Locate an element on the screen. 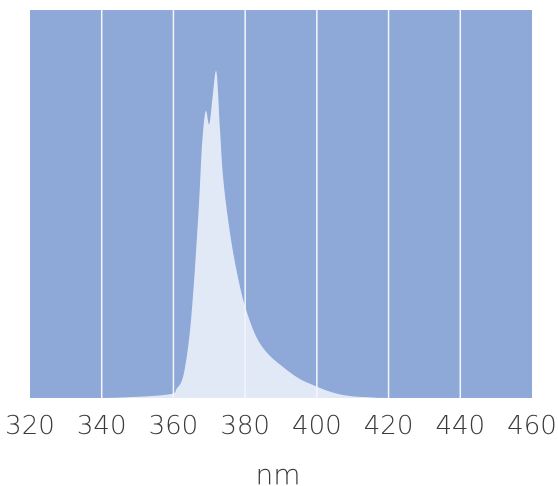 This screenshot has height=486, width=558. x-tick-label: 420 is located at coordinates (389, 426).